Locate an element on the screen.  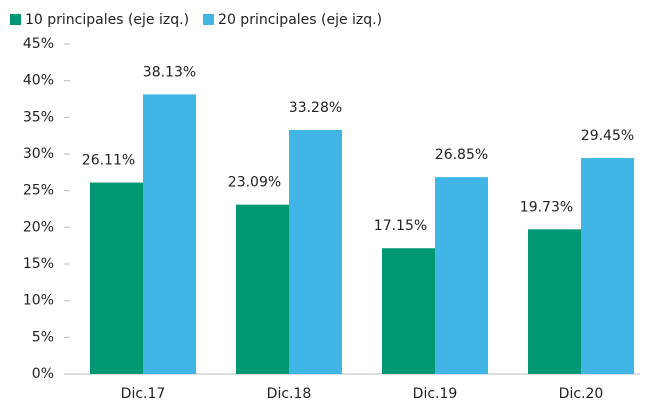
y-tick-label: 30% is located at coordinates (38, 154).